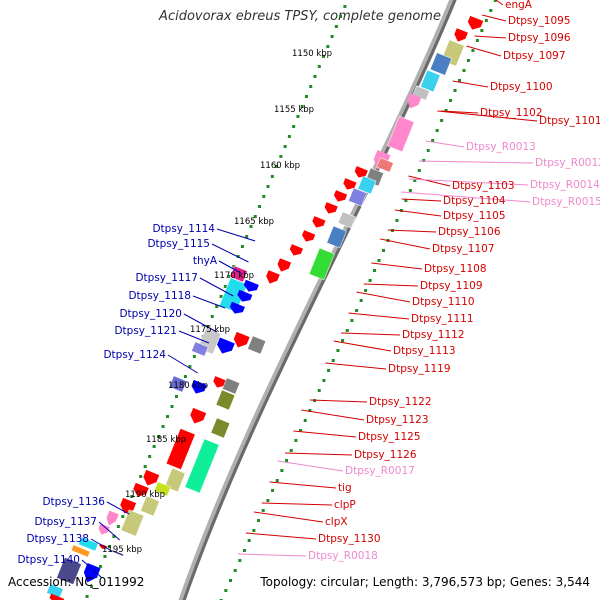 This screenshot has width=600, height=600. I want to click on gene-label: Dtpsy_1108, so click(455, 269).